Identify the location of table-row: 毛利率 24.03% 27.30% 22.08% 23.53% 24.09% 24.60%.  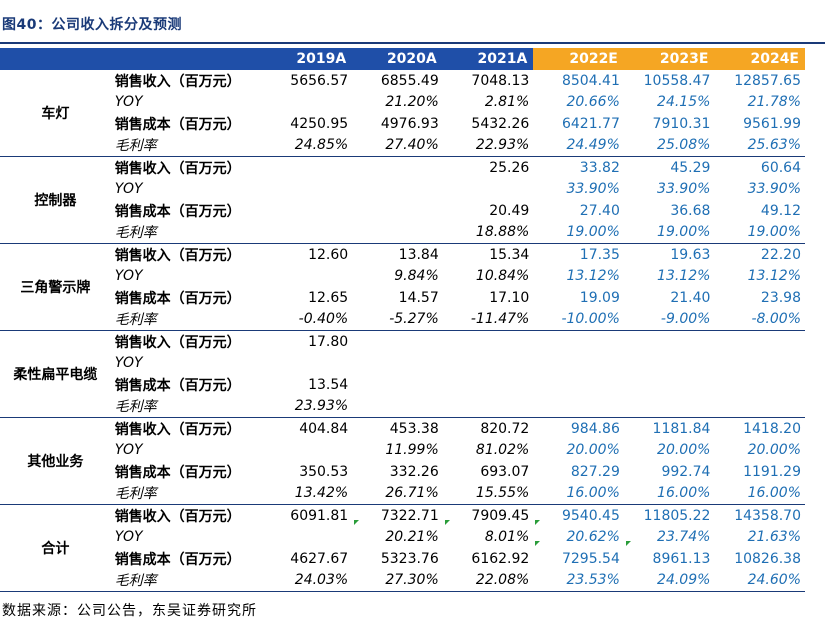
(402, 580).